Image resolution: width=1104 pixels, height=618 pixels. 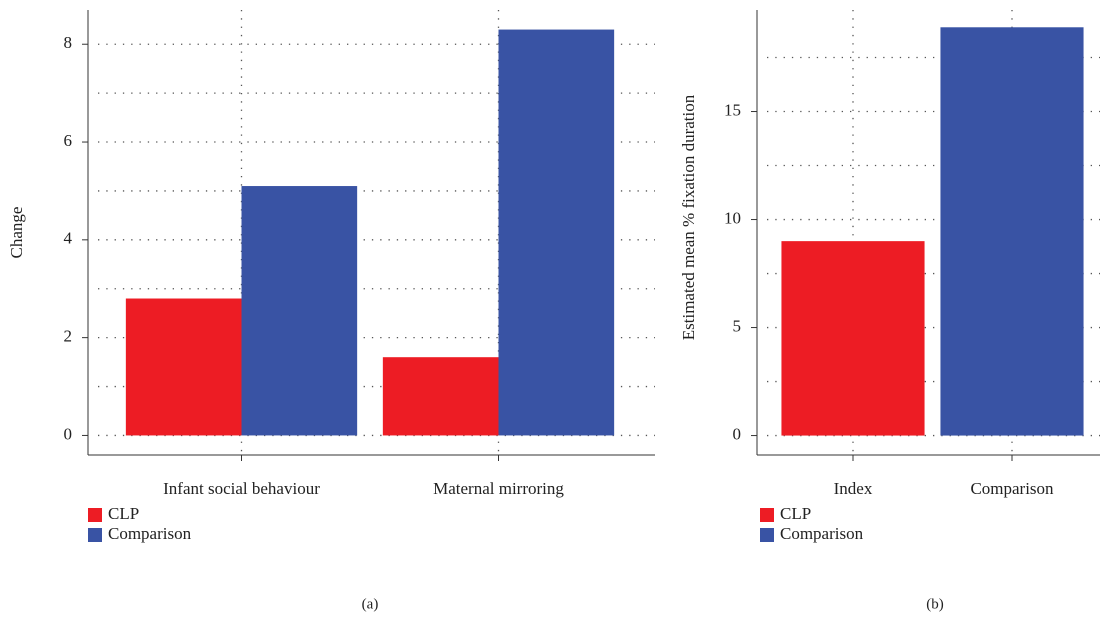 I want to click on y-axis-label: Estimated mean % fixation duration, so click(x=688, y=217).